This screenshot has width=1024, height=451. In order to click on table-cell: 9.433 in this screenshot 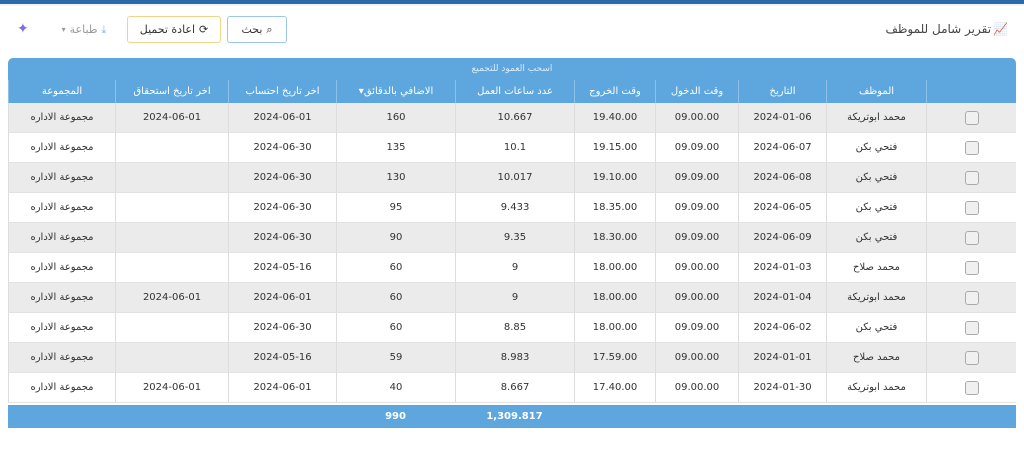, I will do `click(514, 207)`.